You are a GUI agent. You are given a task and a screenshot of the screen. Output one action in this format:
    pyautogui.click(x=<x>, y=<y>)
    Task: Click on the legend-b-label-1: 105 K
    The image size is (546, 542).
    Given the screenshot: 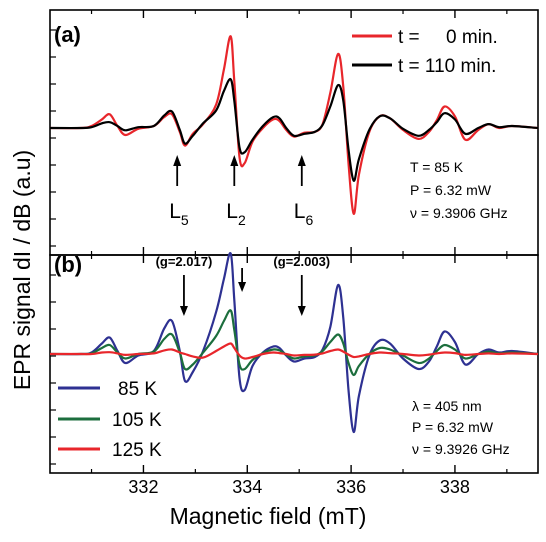 What is the action you would take?
    pyautogui.click(x=137, y=420)
    